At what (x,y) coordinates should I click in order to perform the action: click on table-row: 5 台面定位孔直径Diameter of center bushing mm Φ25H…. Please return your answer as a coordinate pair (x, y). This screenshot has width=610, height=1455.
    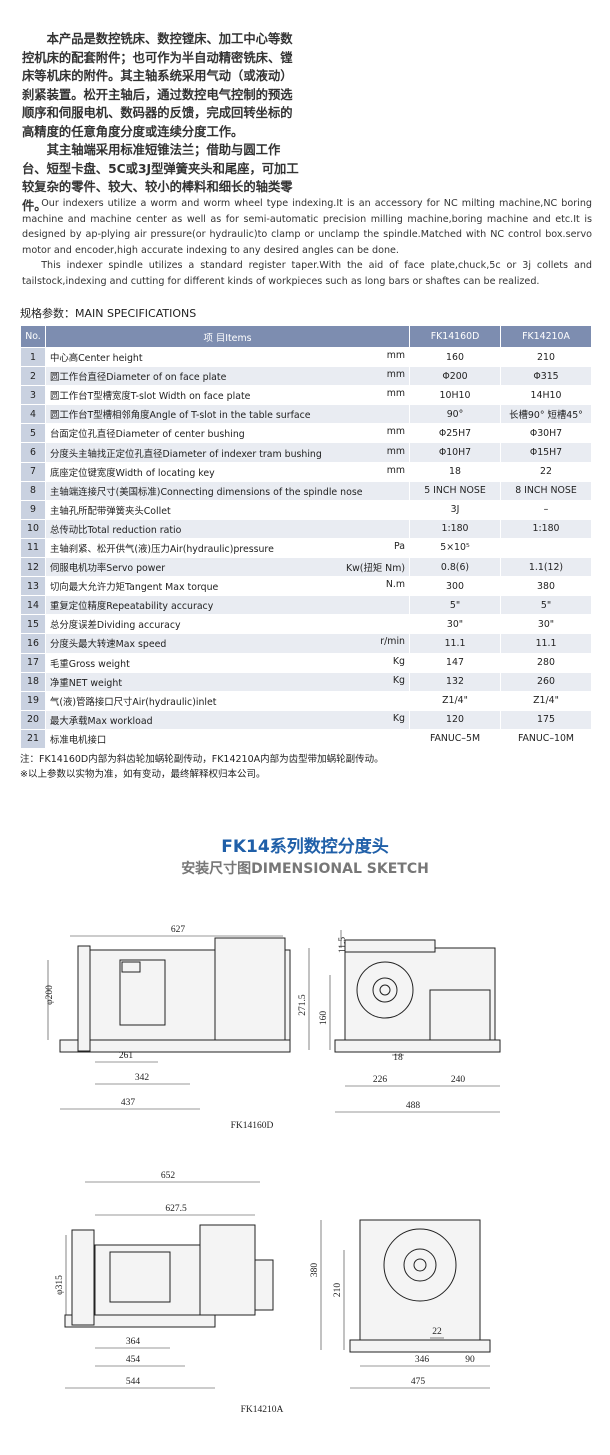
    Looking at the image, I should click on (306, 433).